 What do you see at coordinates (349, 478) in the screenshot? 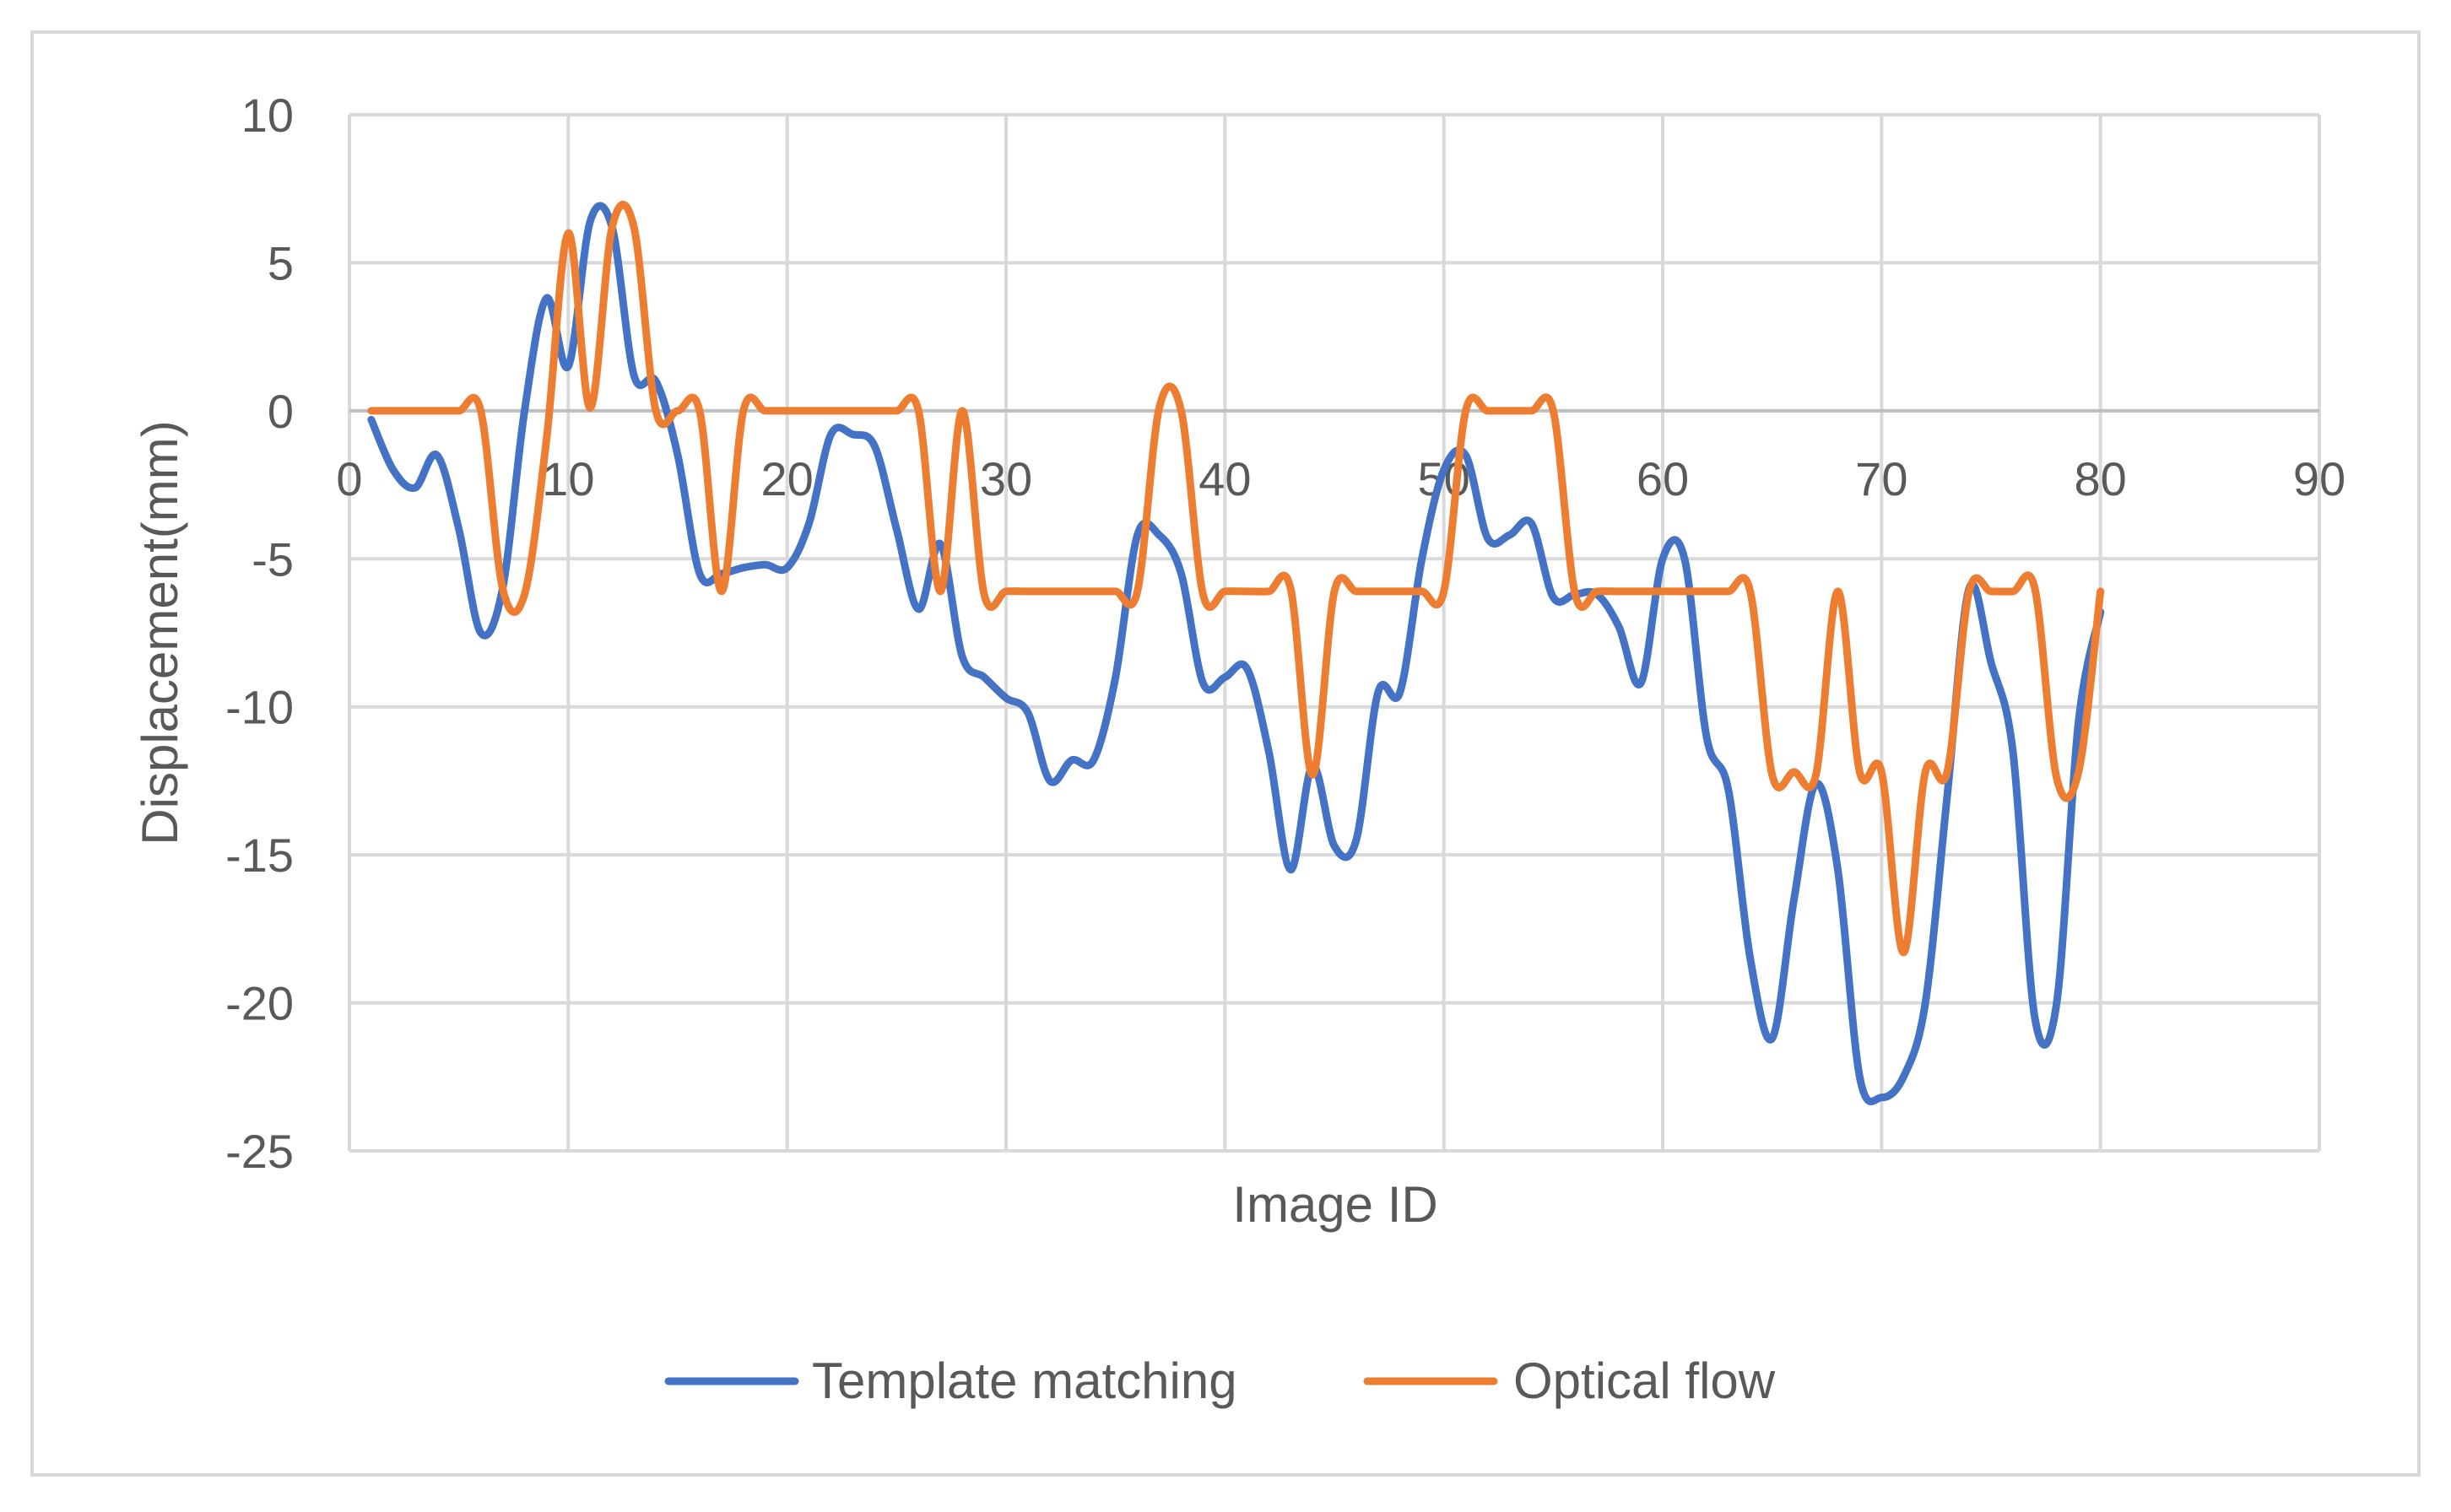
I see `x-tick-label: 0` at bounding box center [349, 478].